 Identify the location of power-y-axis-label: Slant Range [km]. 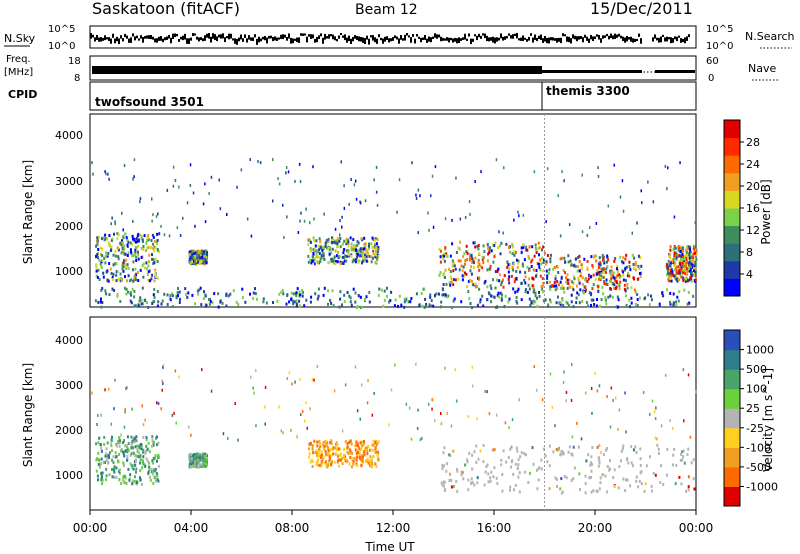
(28, 212).